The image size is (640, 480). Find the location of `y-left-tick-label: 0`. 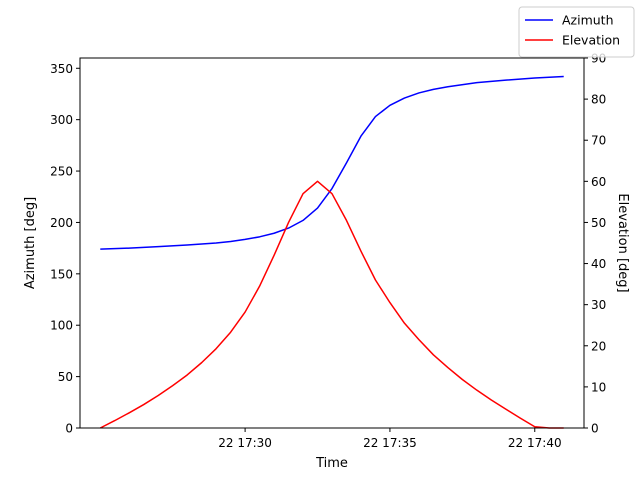

y-left-tick-label: 0 is located at coordinates (69, 429).